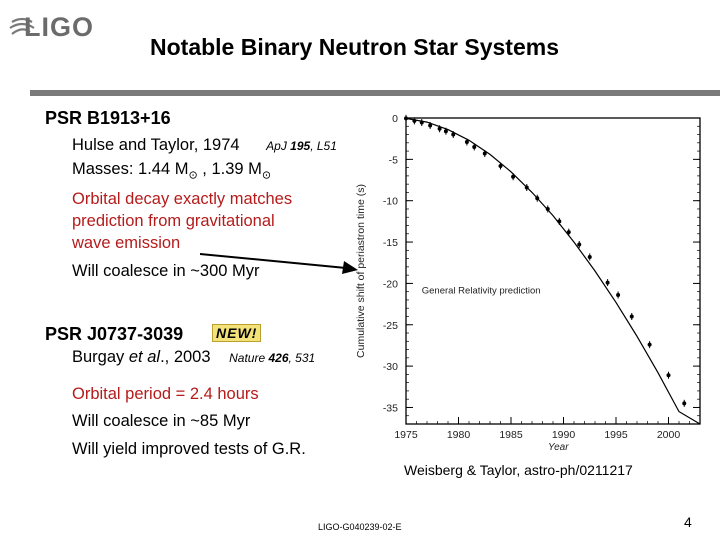 The height and width of the screenshot is (540, 720). What do you see at coordinates (361, 271) in the screenshot?
I see `y-axis-label: Cumulative shift of periastron time (s)` at bounding box center [361, 271].